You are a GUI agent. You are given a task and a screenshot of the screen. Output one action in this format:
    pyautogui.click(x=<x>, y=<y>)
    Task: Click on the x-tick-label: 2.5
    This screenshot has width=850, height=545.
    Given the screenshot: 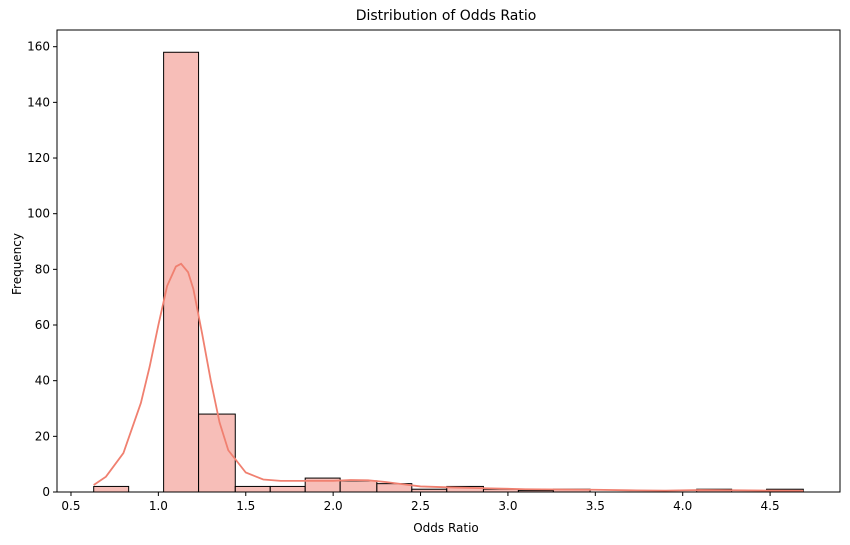 What is the action you would take?
    pyautogui.click(x=420, y=506)
    